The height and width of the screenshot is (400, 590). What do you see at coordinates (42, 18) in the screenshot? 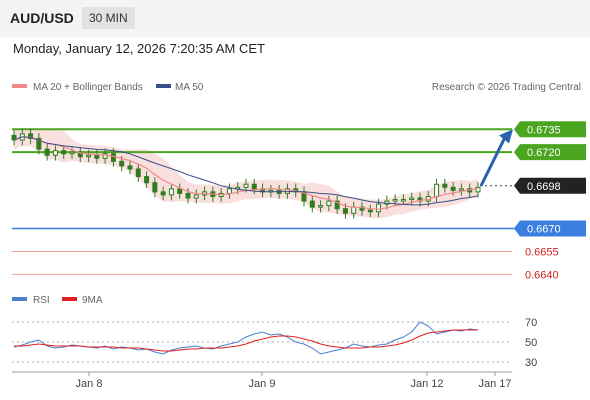
I see `symbol-label: AUD/USD` at bounding box center [42, 18].